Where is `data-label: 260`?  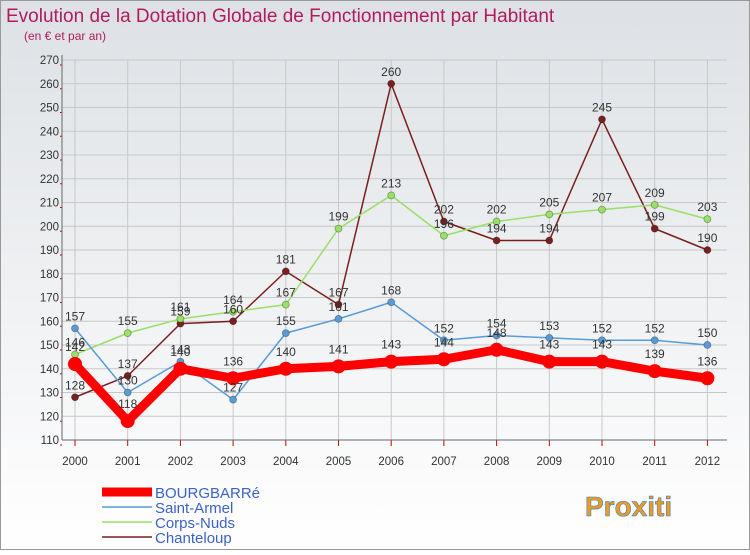 data-label: 260 is located at coordinates (391, 72).